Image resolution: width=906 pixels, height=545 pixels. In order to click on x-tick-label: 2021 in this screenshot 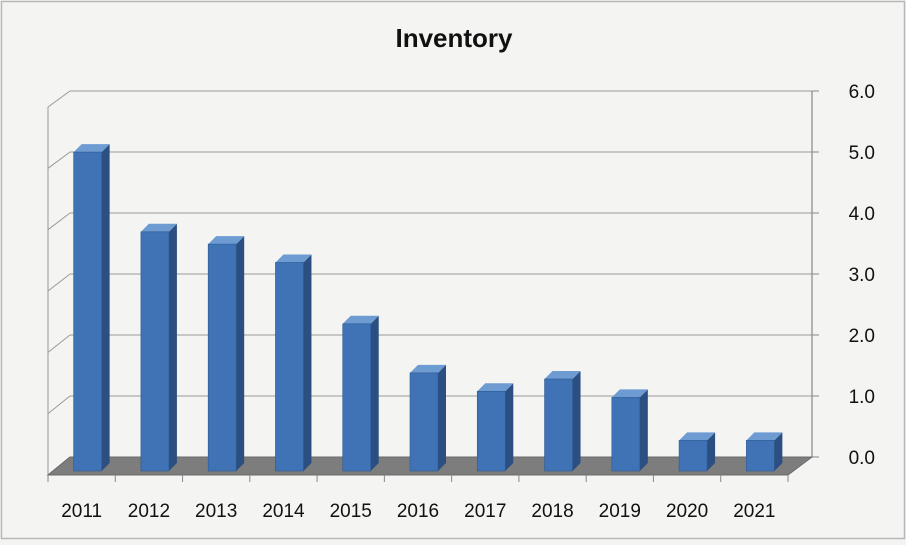, I will do `click(754, 511)`.